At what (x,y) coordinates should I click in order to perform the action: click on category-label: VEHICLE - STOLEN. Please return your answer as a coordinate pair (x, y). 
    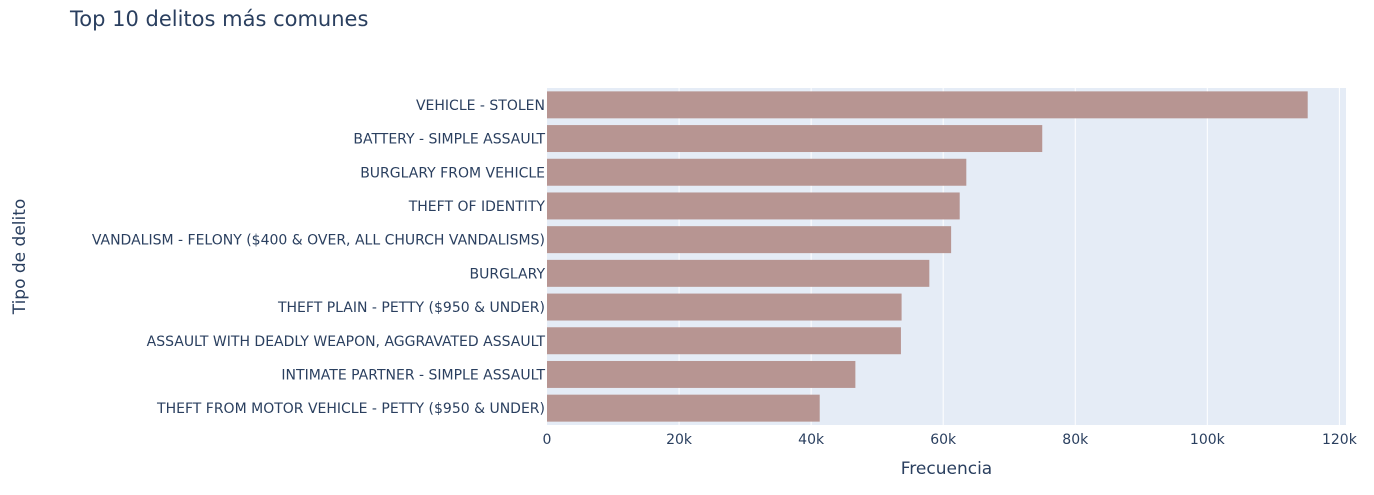
    Looking at the image, I should click on (480, 106).